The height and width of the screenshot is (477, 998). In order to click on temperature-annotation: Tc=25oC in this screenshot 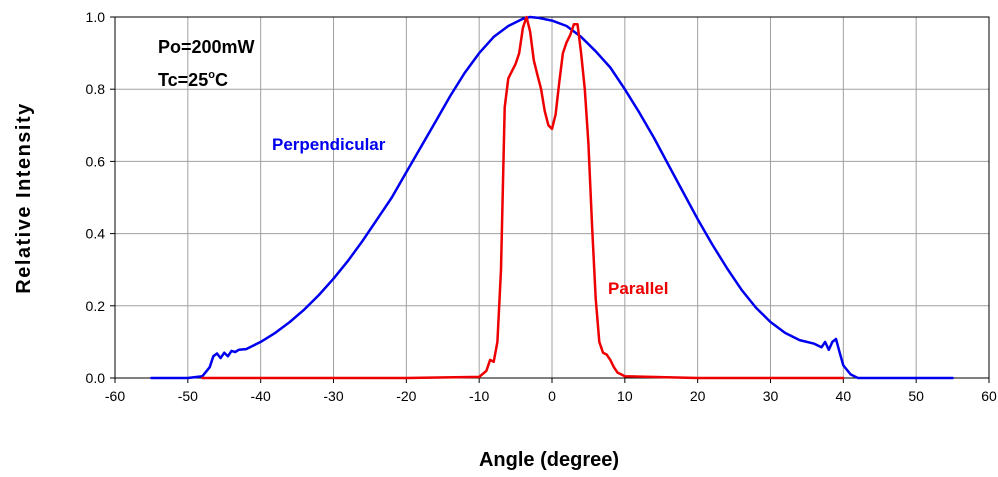, I will do `click(193, 79)`.